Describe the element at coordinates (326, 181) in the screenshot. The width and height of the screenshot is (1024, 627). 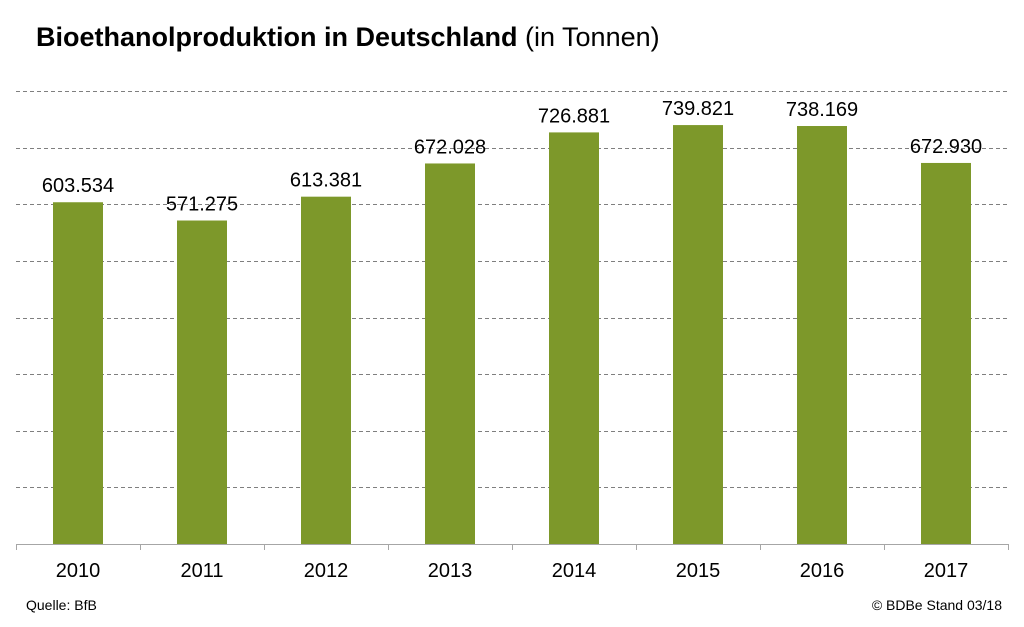
I see `data-label: 613.381` at that location.